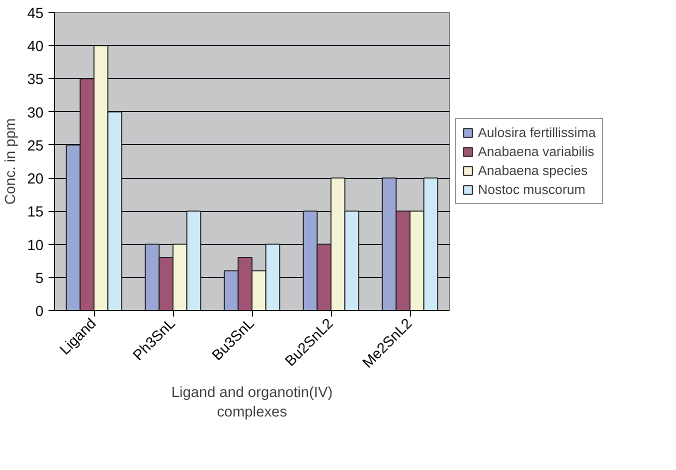 This screenshot has height=470, width=676. What do you see at coordinates (35, 113) in the screenshot?
I see `y-tick-label: 30` at bounding box center [35, 113].